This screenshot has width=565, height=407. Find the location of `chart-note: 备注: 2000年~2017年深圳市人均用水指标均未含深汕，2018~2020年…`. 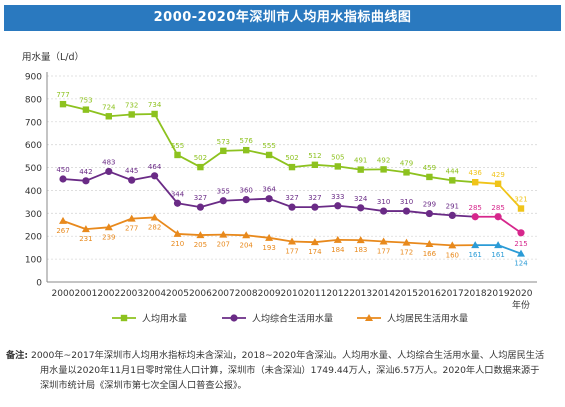

chart-note: 备注: 2000年~2017年深圳市人均用水指标均未含深汕，2018~2020年… is located at coordinates (283, 370).